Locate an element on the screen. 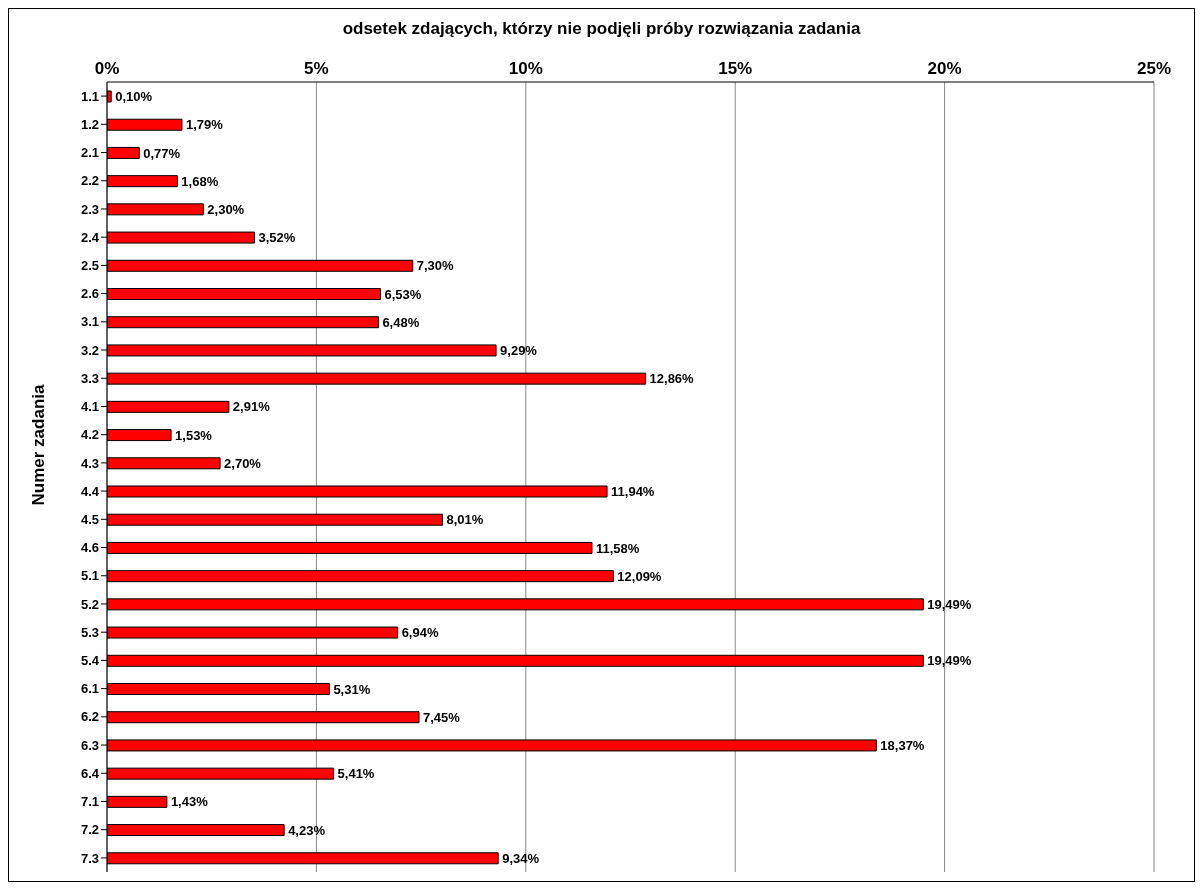 This screenshot has width=1203, height=890. data-label: 5,41% is located at coordinates (356, 774).